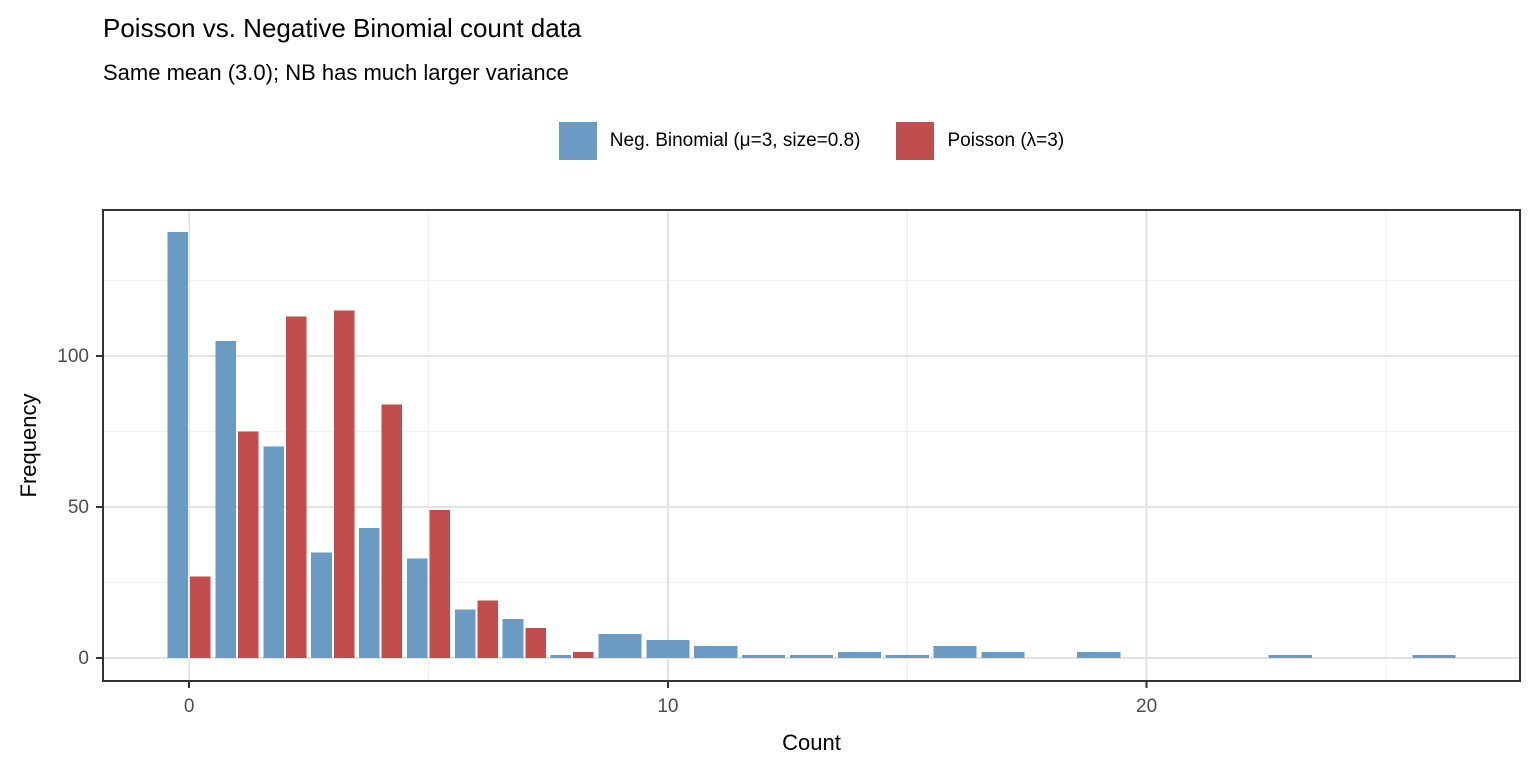 Image resolution: width=1536 pixels, height=768 pixels. What do you see at coordinates (342, 28) in the screenshot?
I see `chart-title: Poisson vs. Negative Binomial count data` at bounding box center [342, 28].